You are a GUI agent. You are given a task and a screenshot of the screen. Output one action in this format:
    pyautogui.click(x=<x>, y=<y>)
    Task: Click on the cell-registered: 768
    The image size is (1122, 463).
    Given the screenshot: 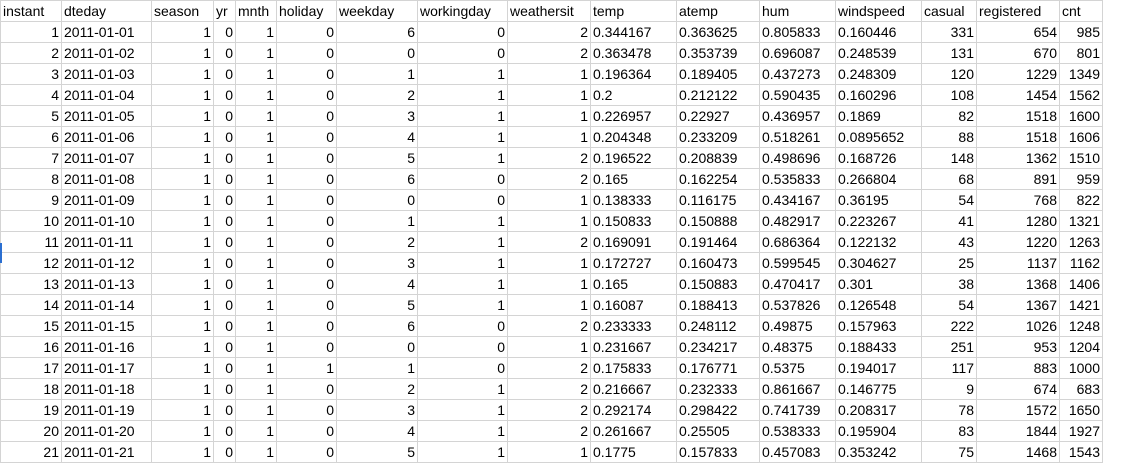 What is the action you would take?
    pyautogui.click(x=1018, y=200)
    